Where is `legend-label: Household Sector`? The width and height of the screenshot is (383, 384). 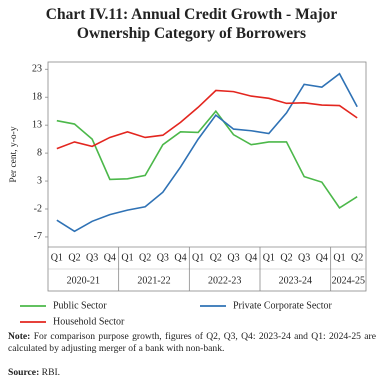 legend-label: Household Sector is located at coordinates (89, 321).